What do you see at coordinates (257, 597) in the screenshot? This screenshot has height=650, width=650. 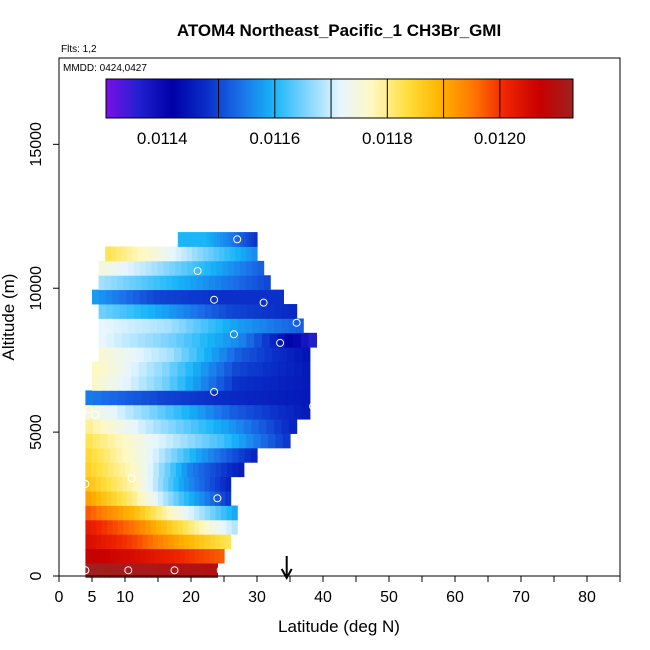 I see `x-tick-label: 30` at bounding box center [257, 597].